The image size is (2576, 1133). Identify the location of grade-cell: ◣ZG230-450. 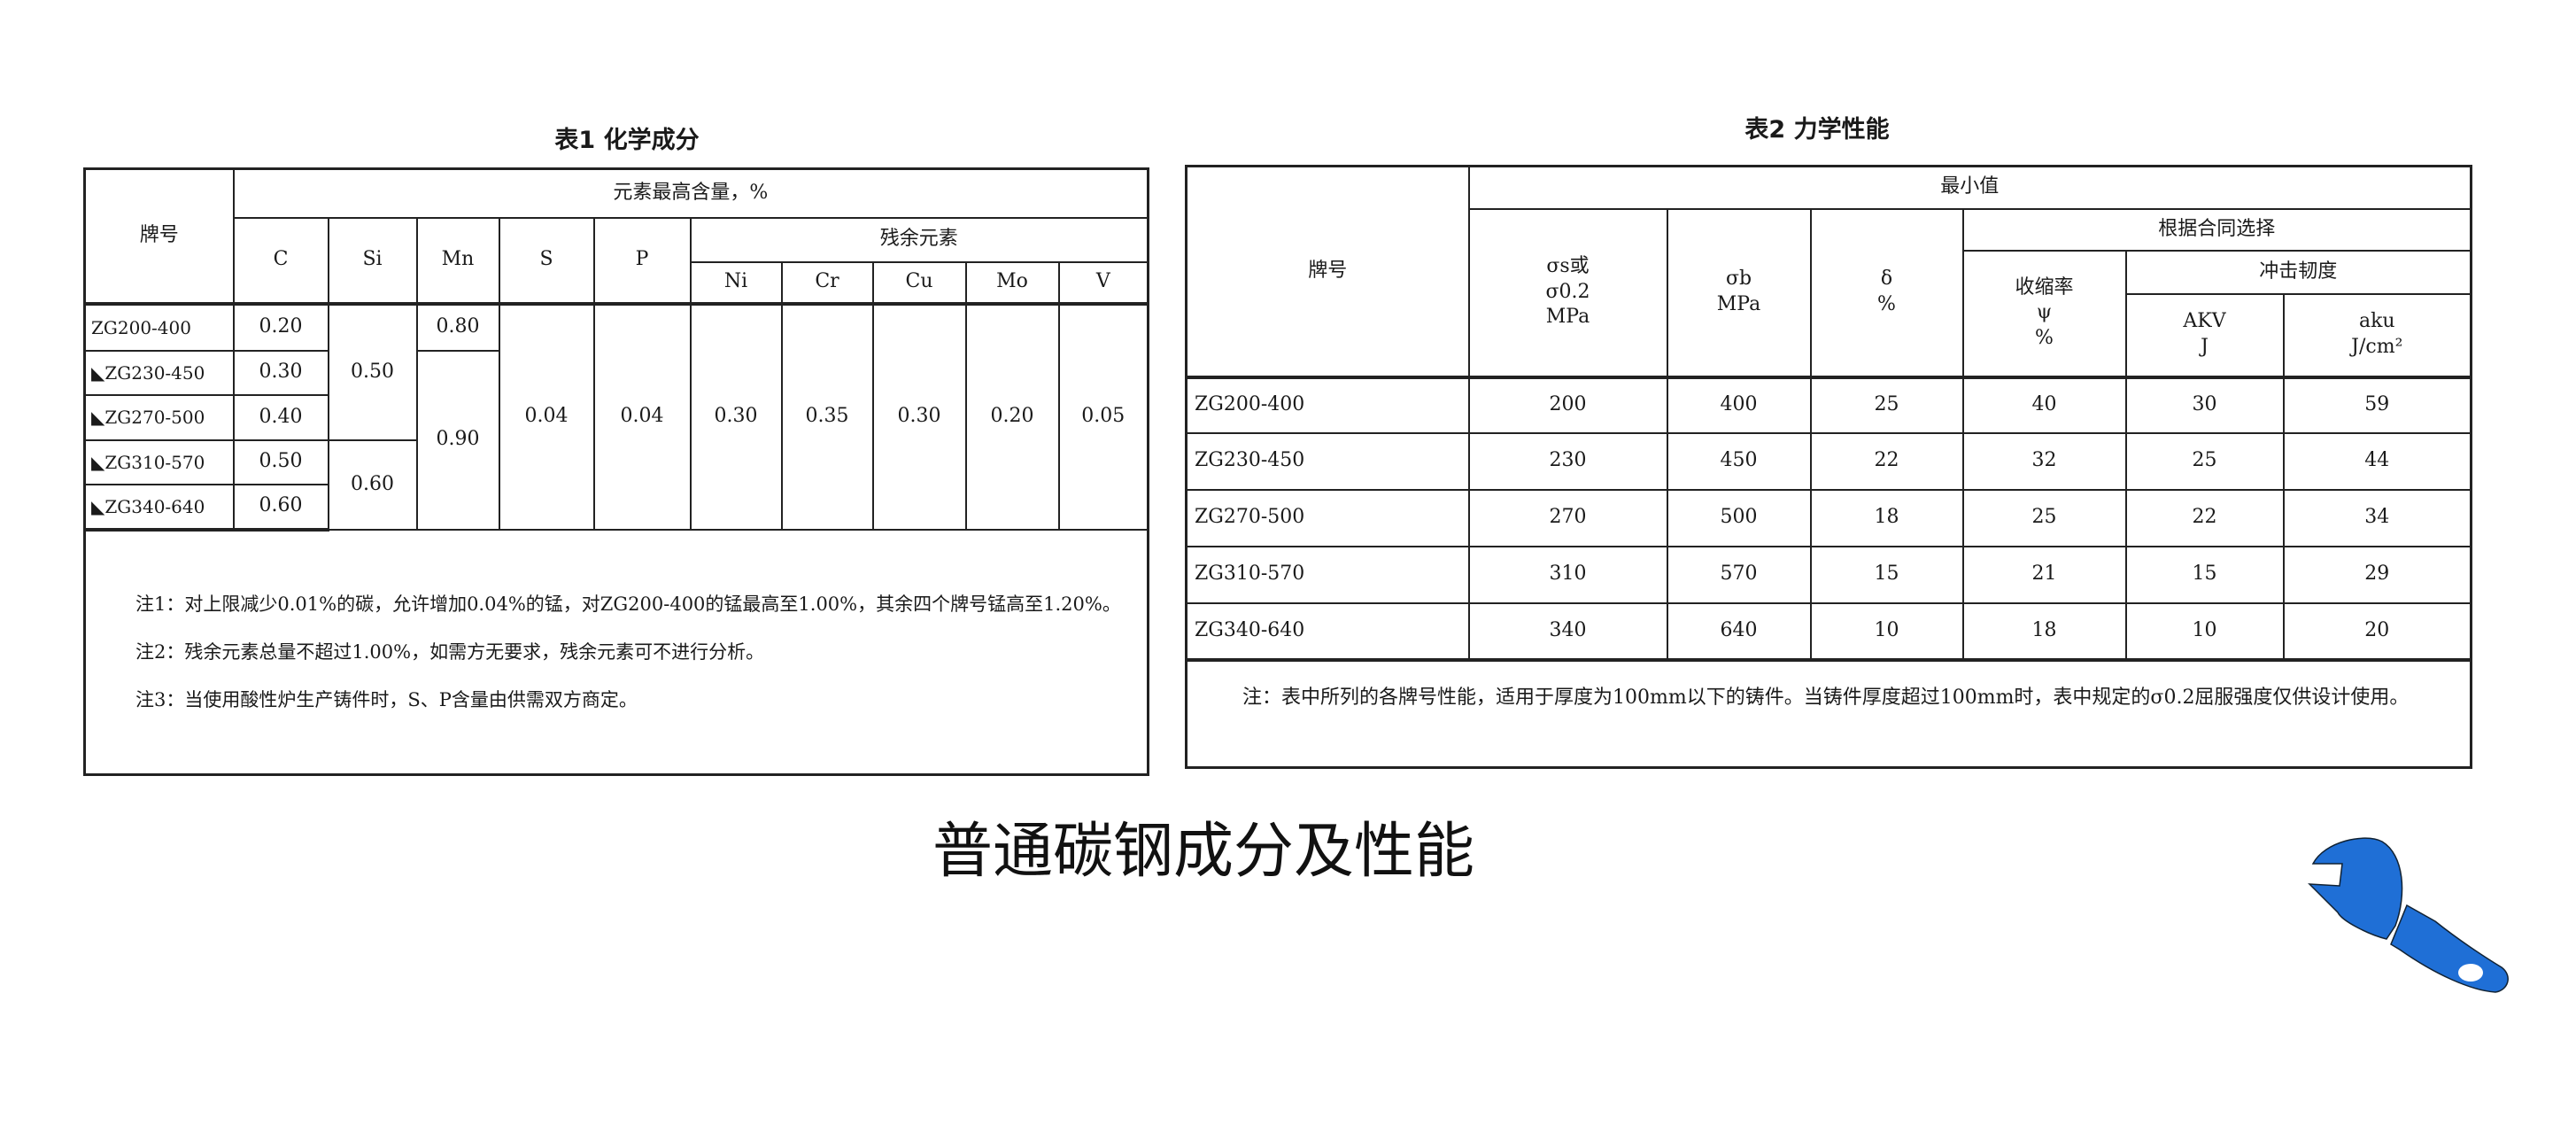
(159, 372).